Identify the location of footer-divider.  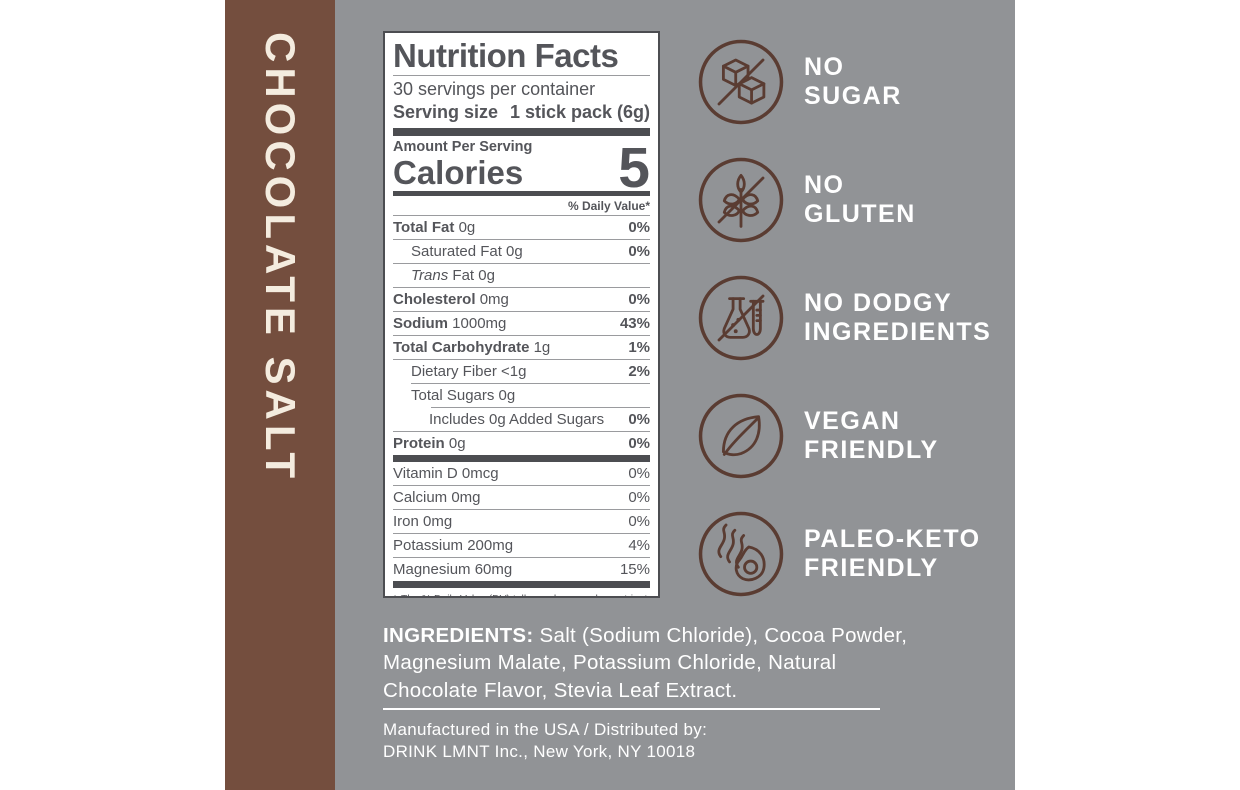
(631, 709).